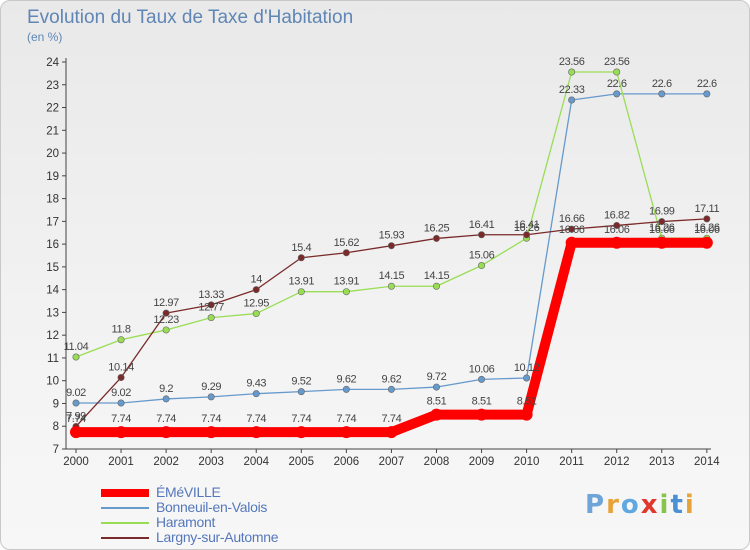 This screenshot has width=750, height=550. What do you see at coordinates (211, 295) in the screenshot?
I see `data-label-largny-sur-automne: 13.33` at bounding box center [211, 295].